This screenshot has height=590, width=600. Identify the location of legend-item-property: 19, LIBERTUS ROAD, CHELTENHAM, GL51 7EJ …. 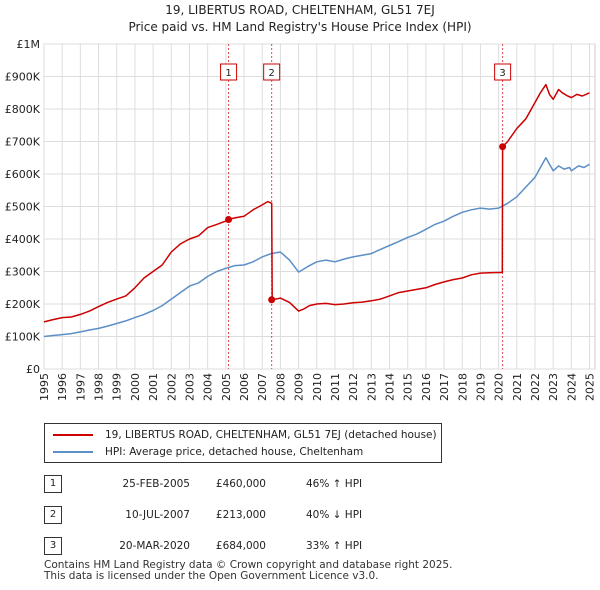
(245, 435).